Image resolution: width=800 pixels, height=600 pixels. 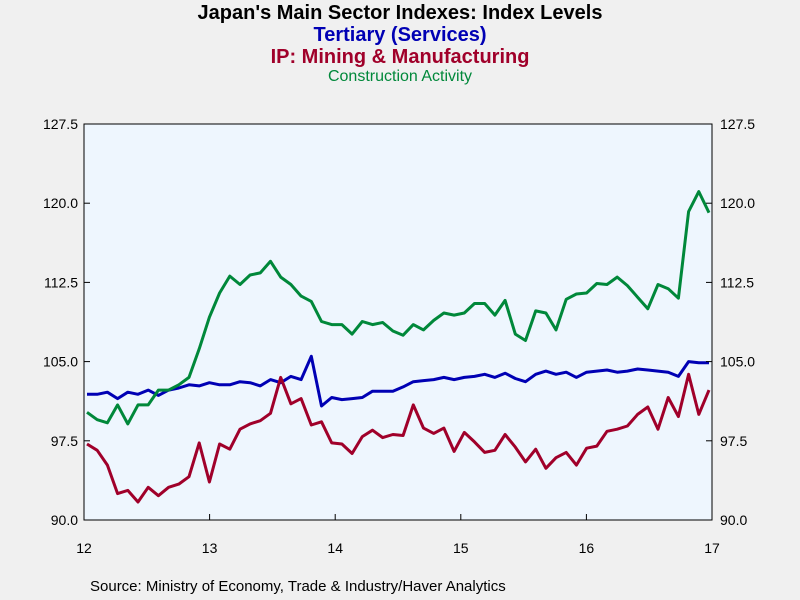 What do you see at coordinates (587, 548) in the screenshot?
I see `x-tick-label: 16` at bounding box center [587, 548].